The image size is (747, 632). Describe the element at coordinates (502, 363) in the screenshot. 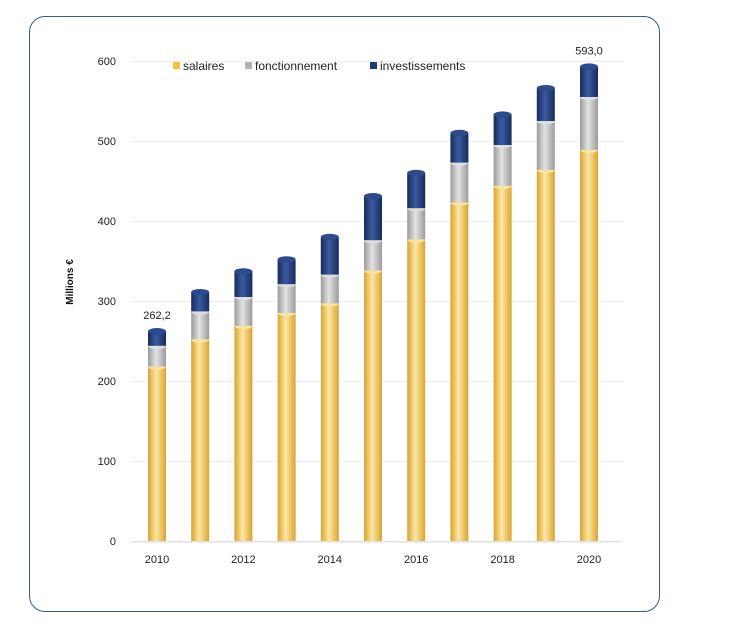

I see `bar-salaires-2018` at that location.